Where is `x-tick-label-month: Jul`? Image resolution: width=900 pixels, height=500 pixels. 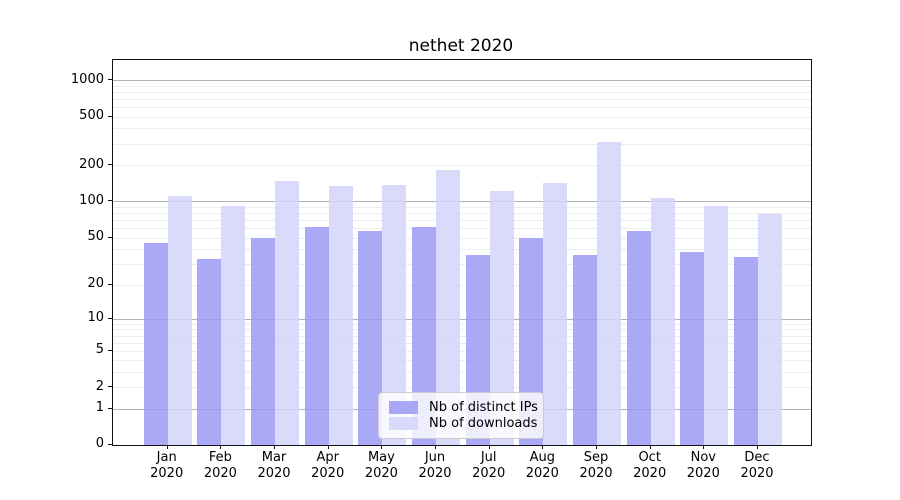
x-tick-label-month: Jul is located at coordinates (488, 457).